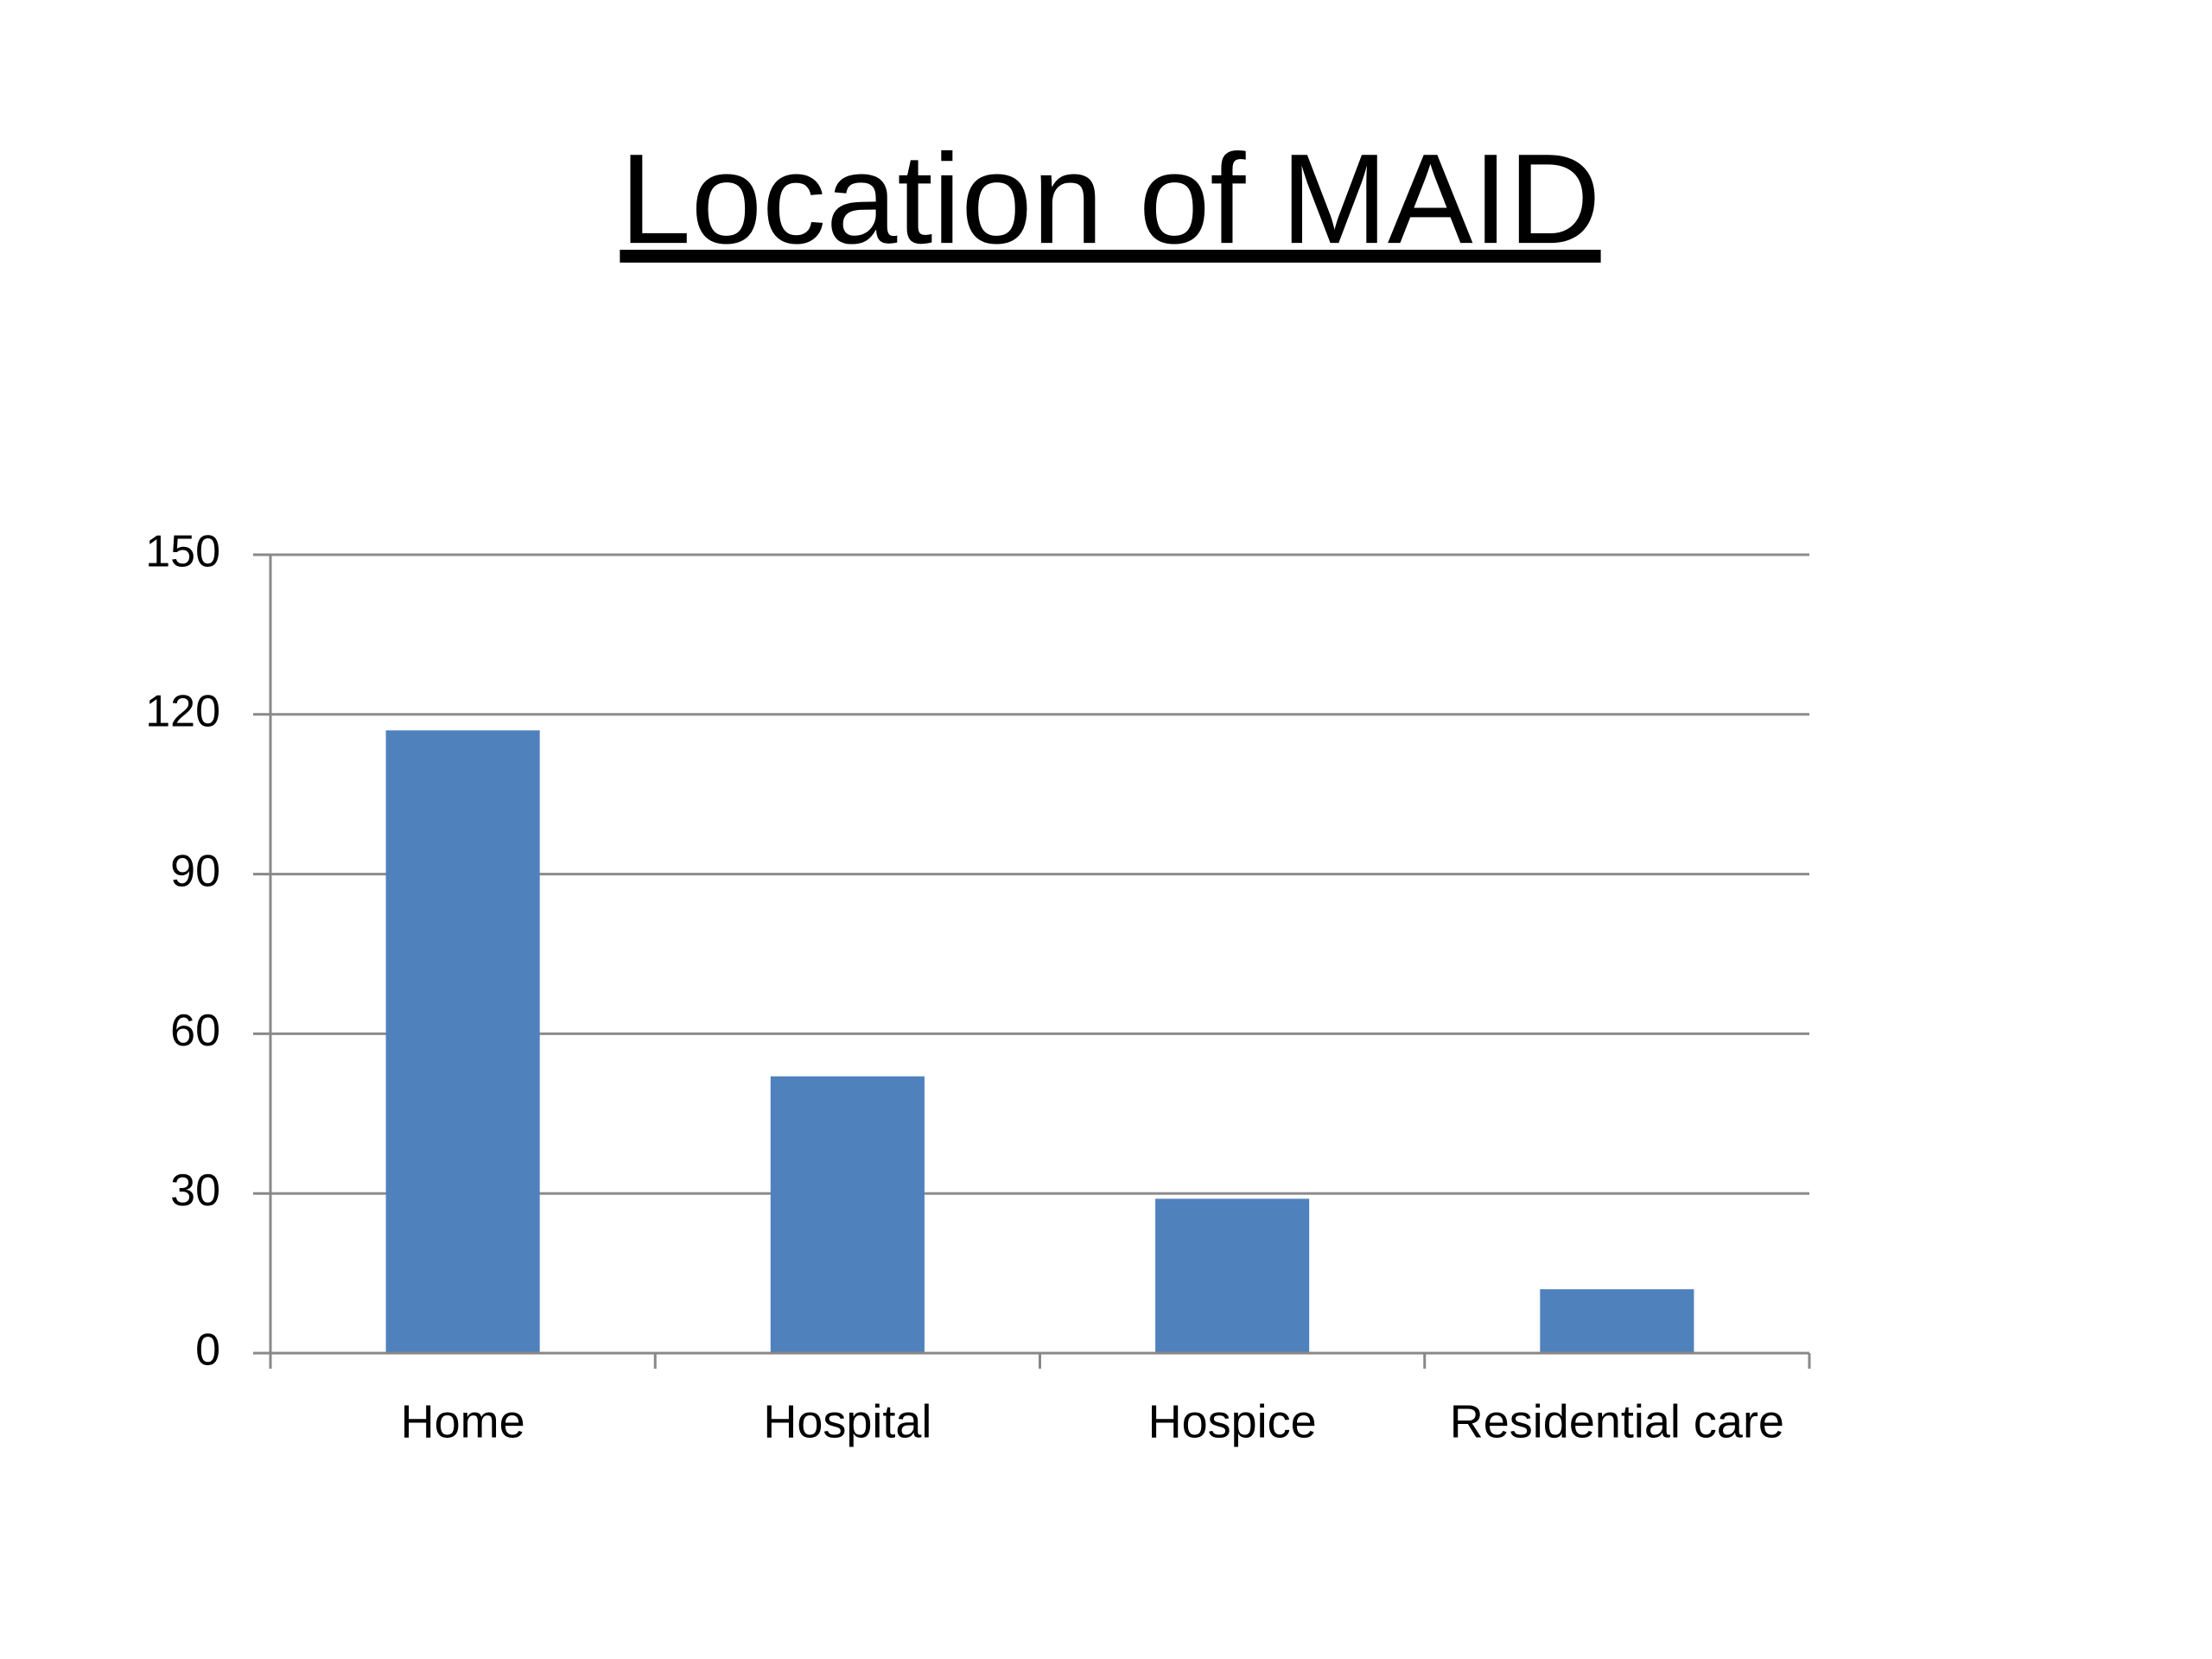 This screenshot has height=1659, width=2212. What do you see at coordinates (195, 1031) in the screenshot?
I see `y-tick-label: 60` at bounding box center [195, 1031].